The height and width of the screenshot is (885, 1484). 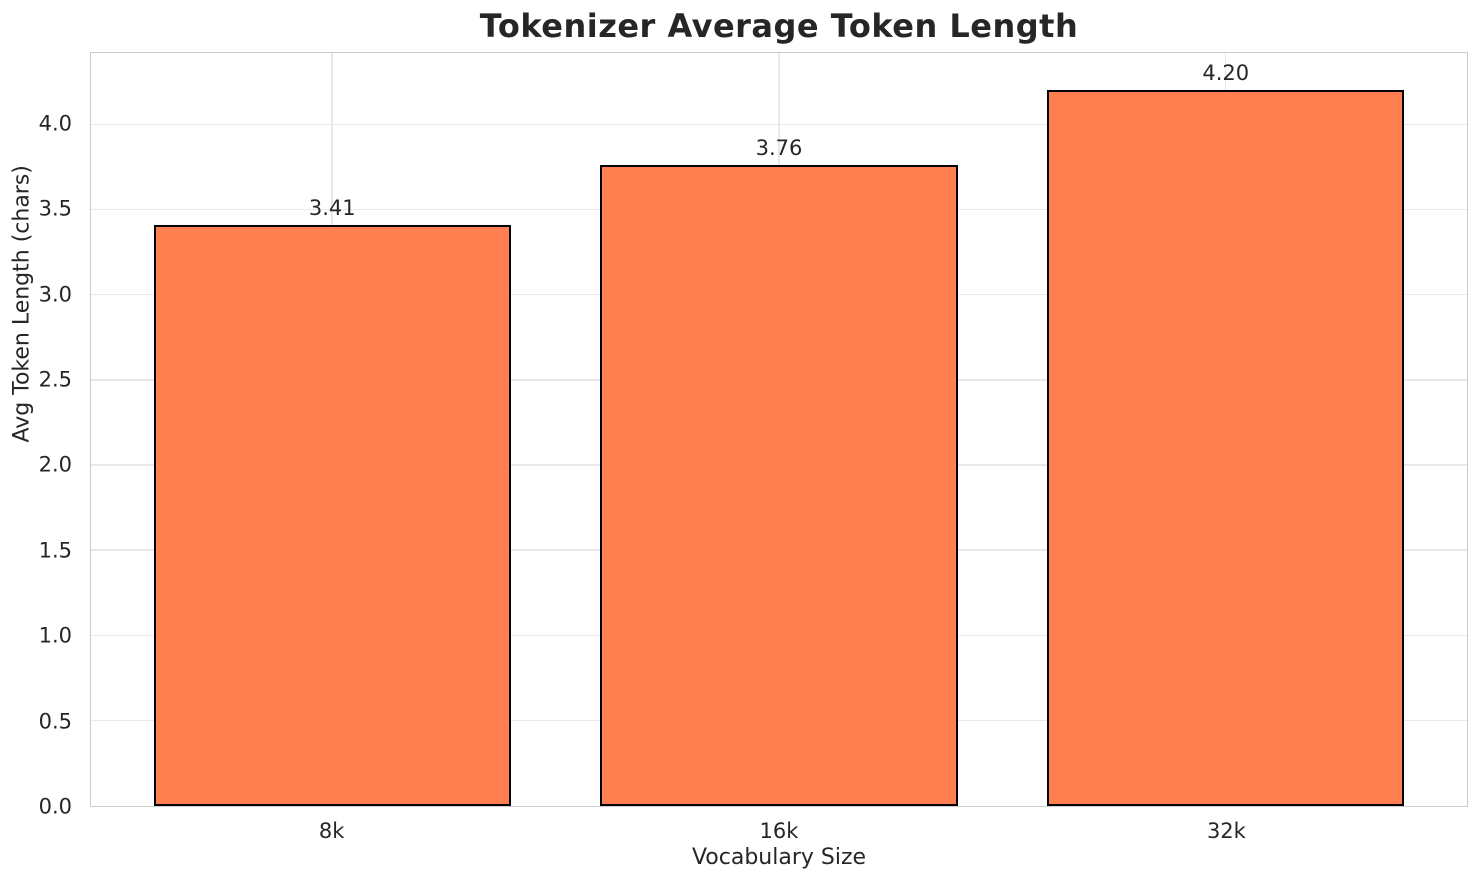 What do you see at coordinates (55, 208) in the screenshot?
I see `y-tick-label: 3.5` at bounding box center [55, 208].